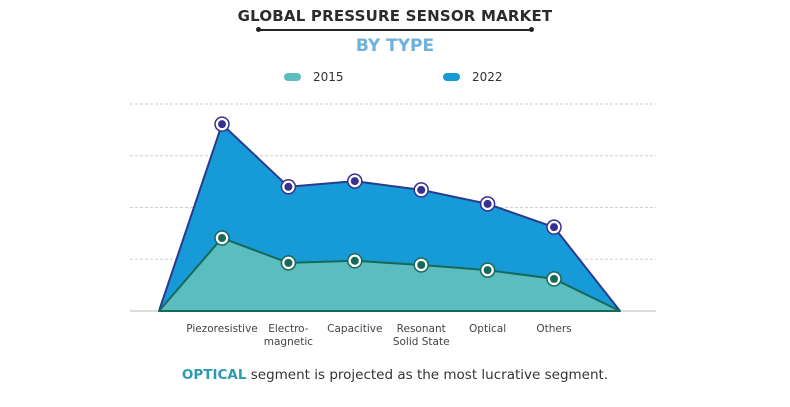  Describe the element at coordinates (354, 329) in the screenshot. I see `x-tick-label: Capacitive` at that location.